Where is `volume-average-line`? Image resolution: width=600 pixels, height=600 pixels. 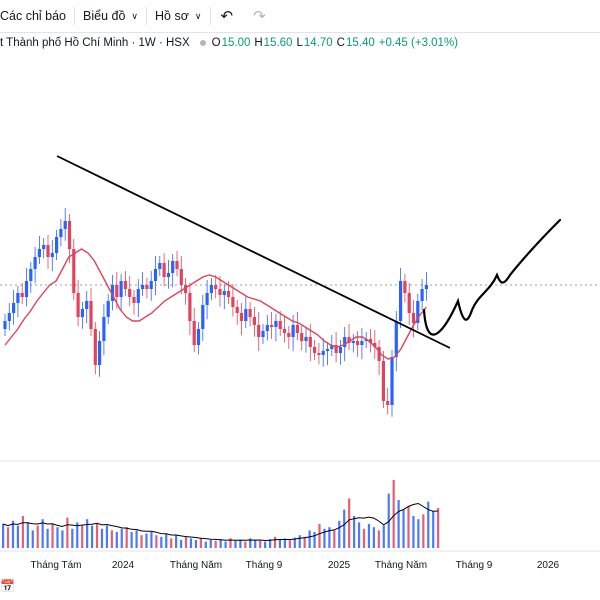
volume-average-line is located at coordinates (220, 522).